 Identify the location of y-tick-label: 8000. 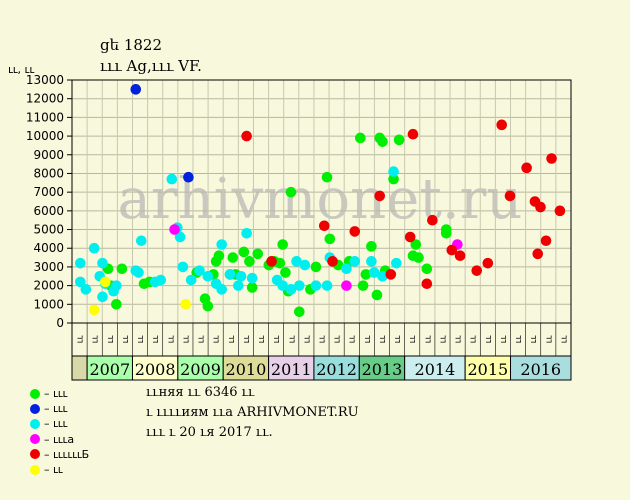
(48, 173).